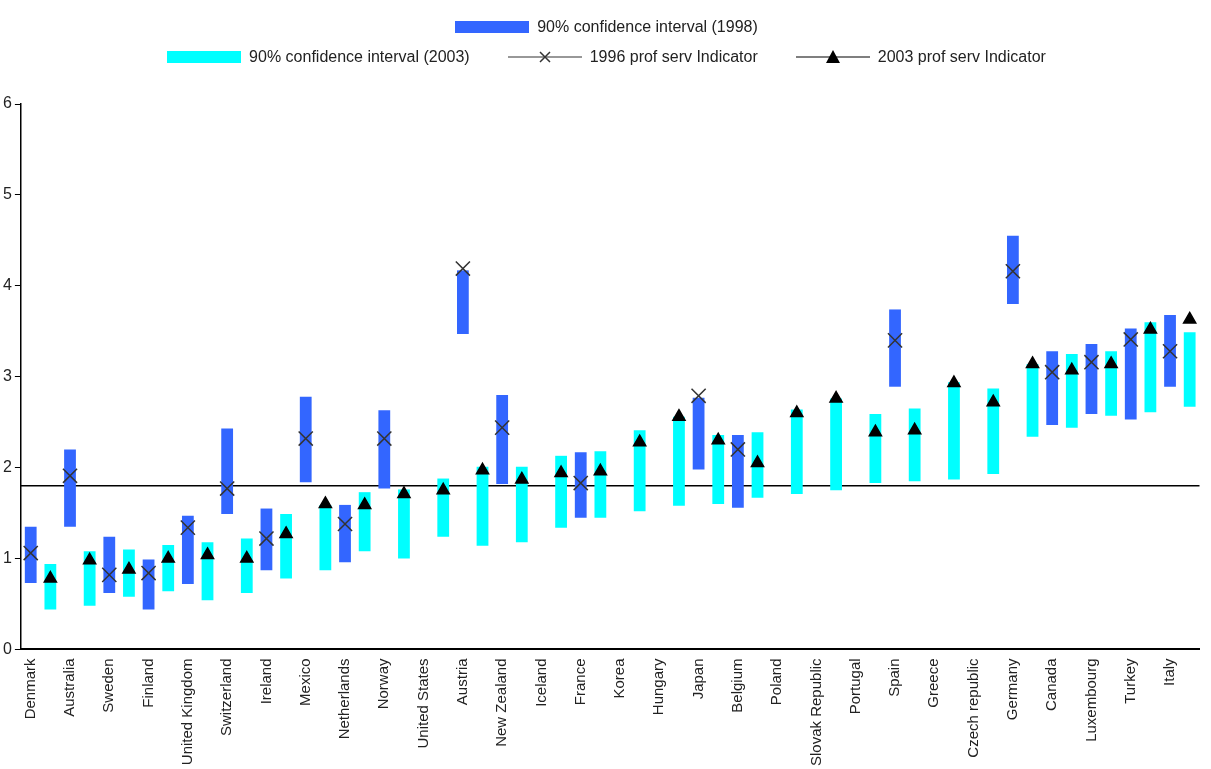 This screenshot has width=1211, height=769. I want to click on x-tick-label: Iceland, so click(540, 682).